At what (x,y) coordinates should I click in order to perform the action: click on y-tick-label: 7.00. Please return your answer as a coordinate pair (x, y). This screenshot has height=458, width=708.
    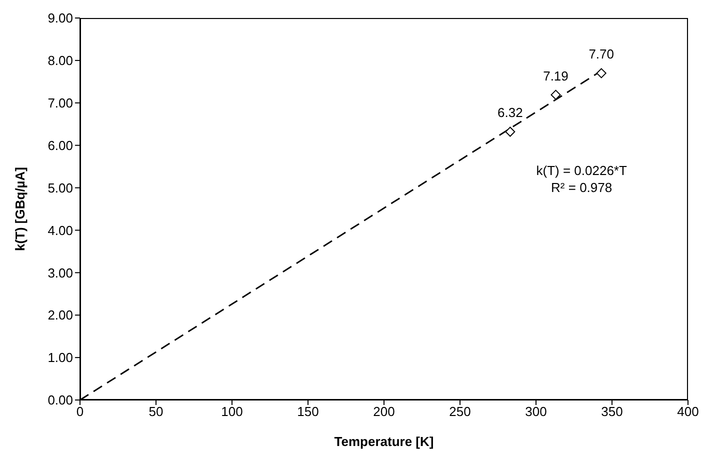
    Looking at the image, I should click on (60, 103).